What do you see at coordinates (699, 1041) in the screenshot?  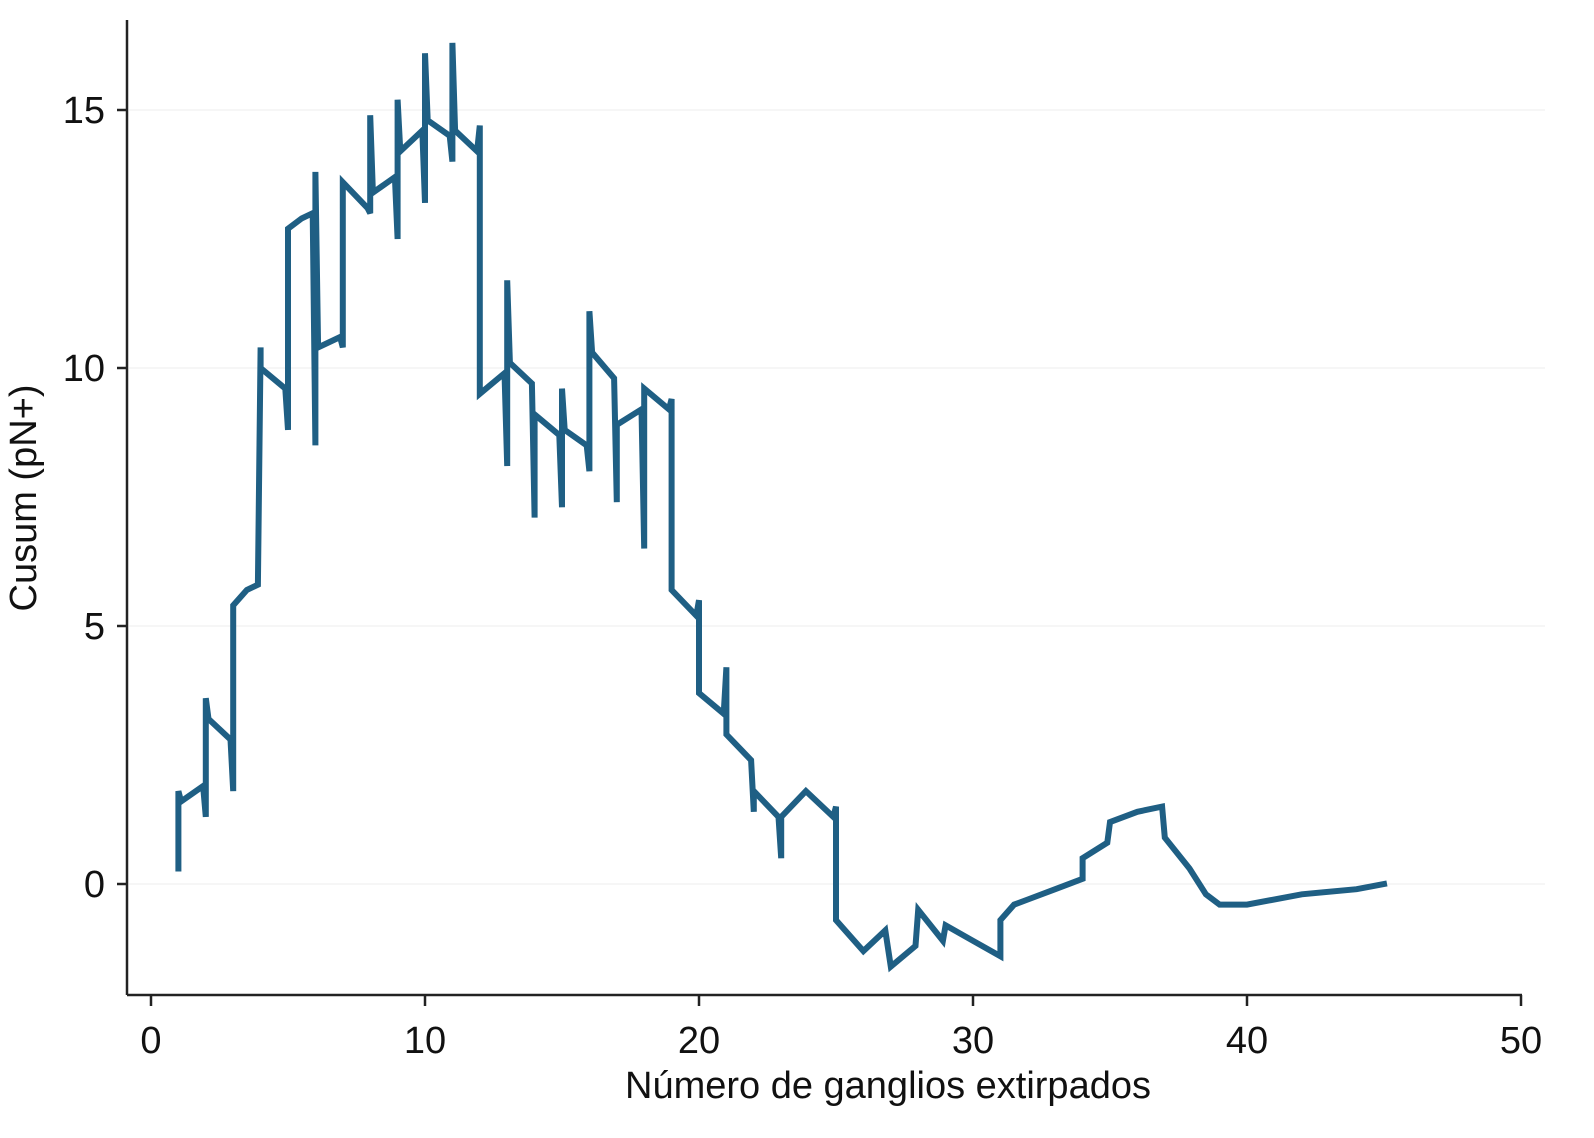 I see `x-tick-label-20: 20` at bounding box center [699, 1041].